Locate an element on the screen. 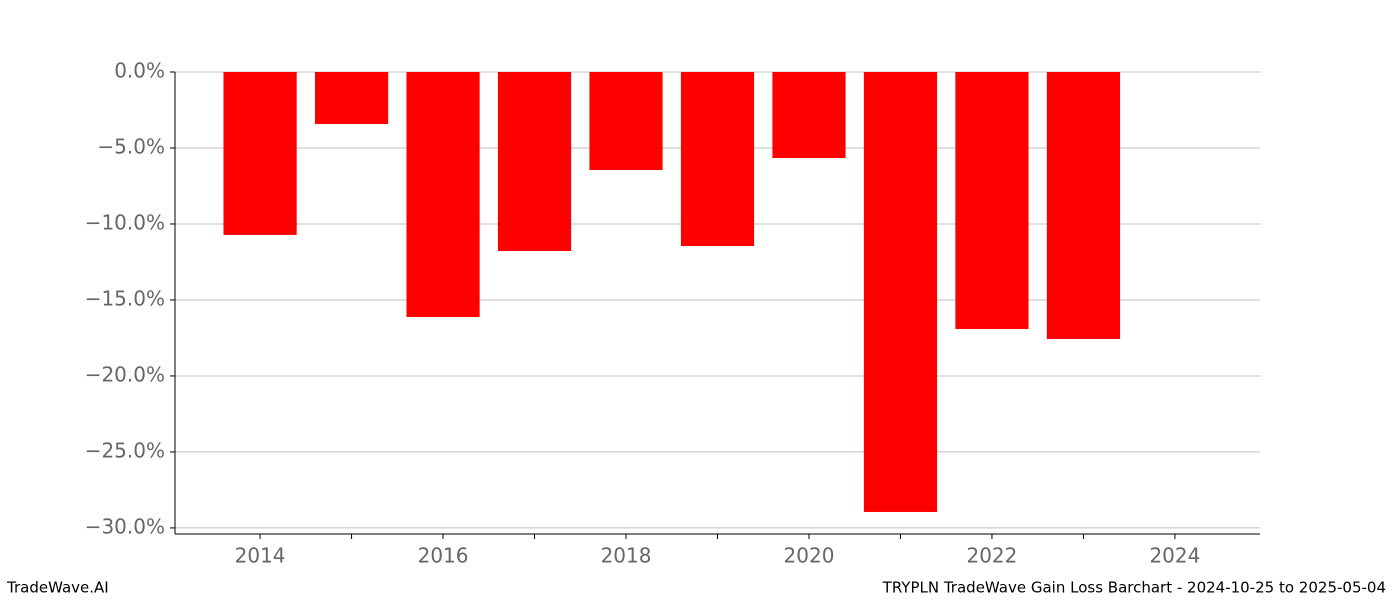 The image size is (1400, 600). y-tick-label: −5.0% is located at coordinates (131, 146).